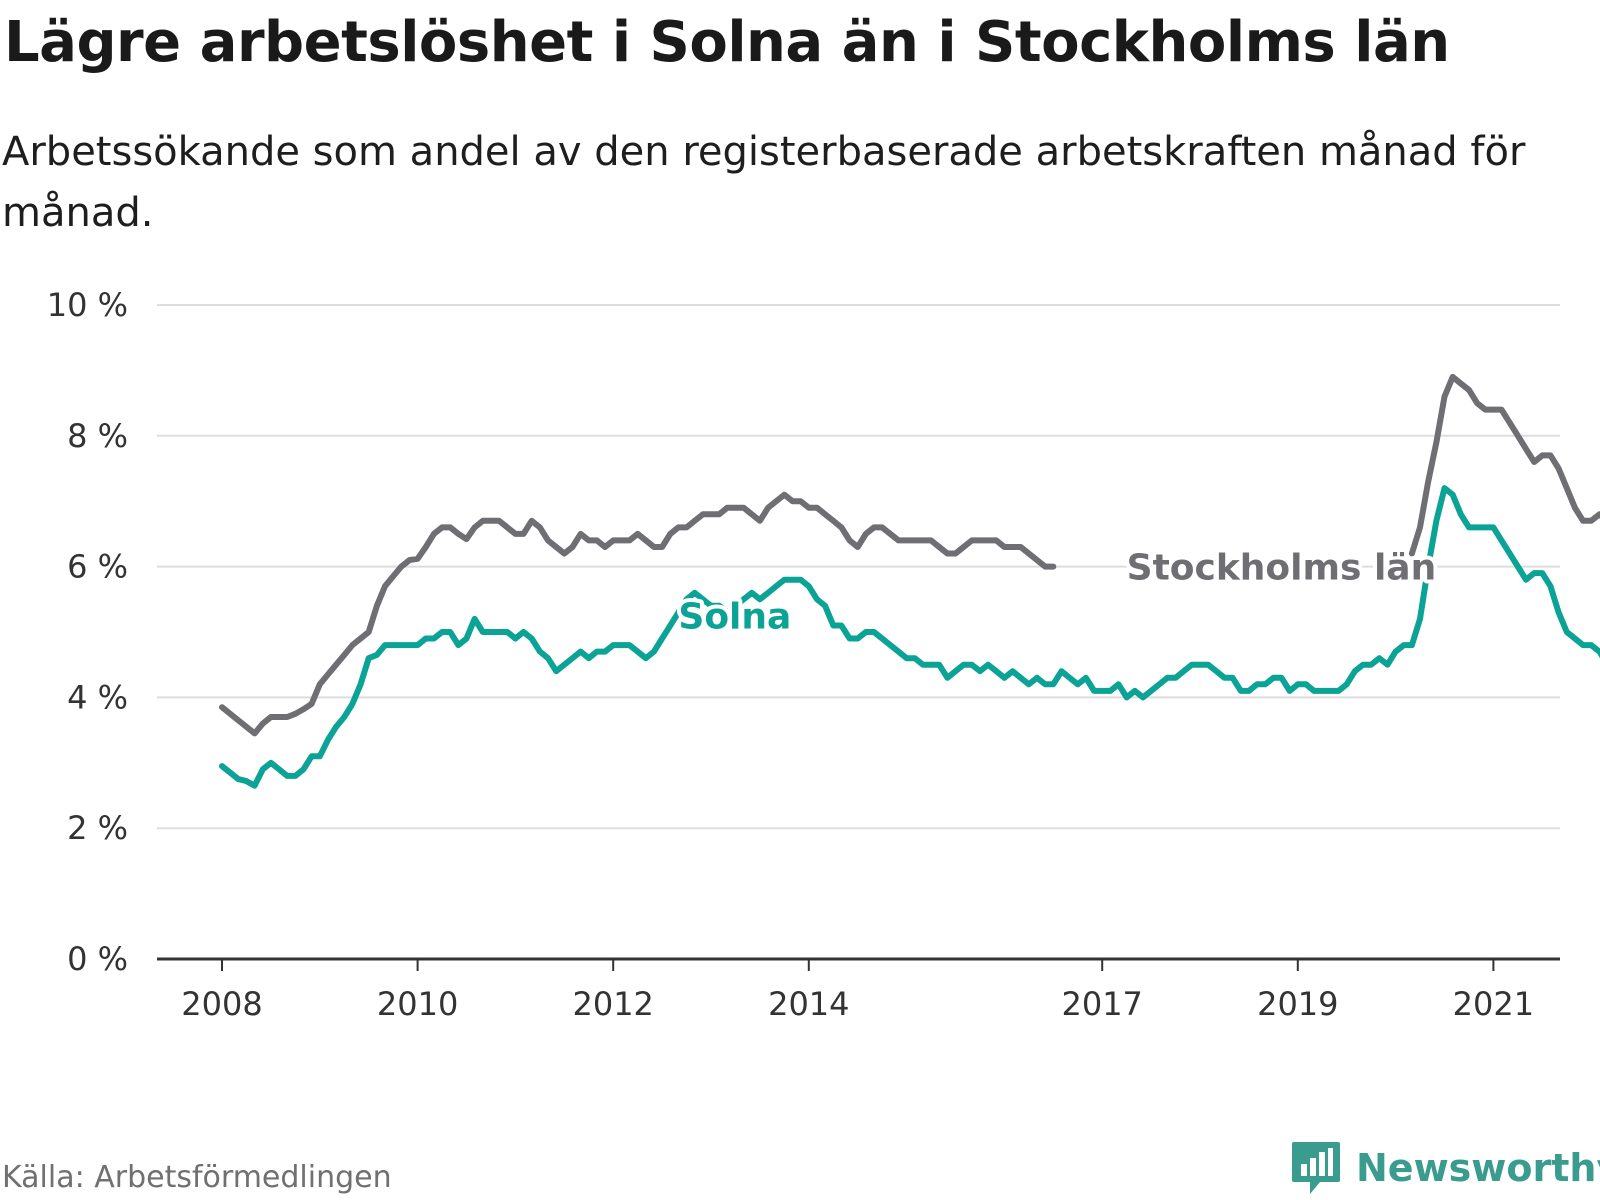 The height and width of the screenshot is (1200, 1600). I want to click on x-tick-label: 2017, so click(1101, 1004).